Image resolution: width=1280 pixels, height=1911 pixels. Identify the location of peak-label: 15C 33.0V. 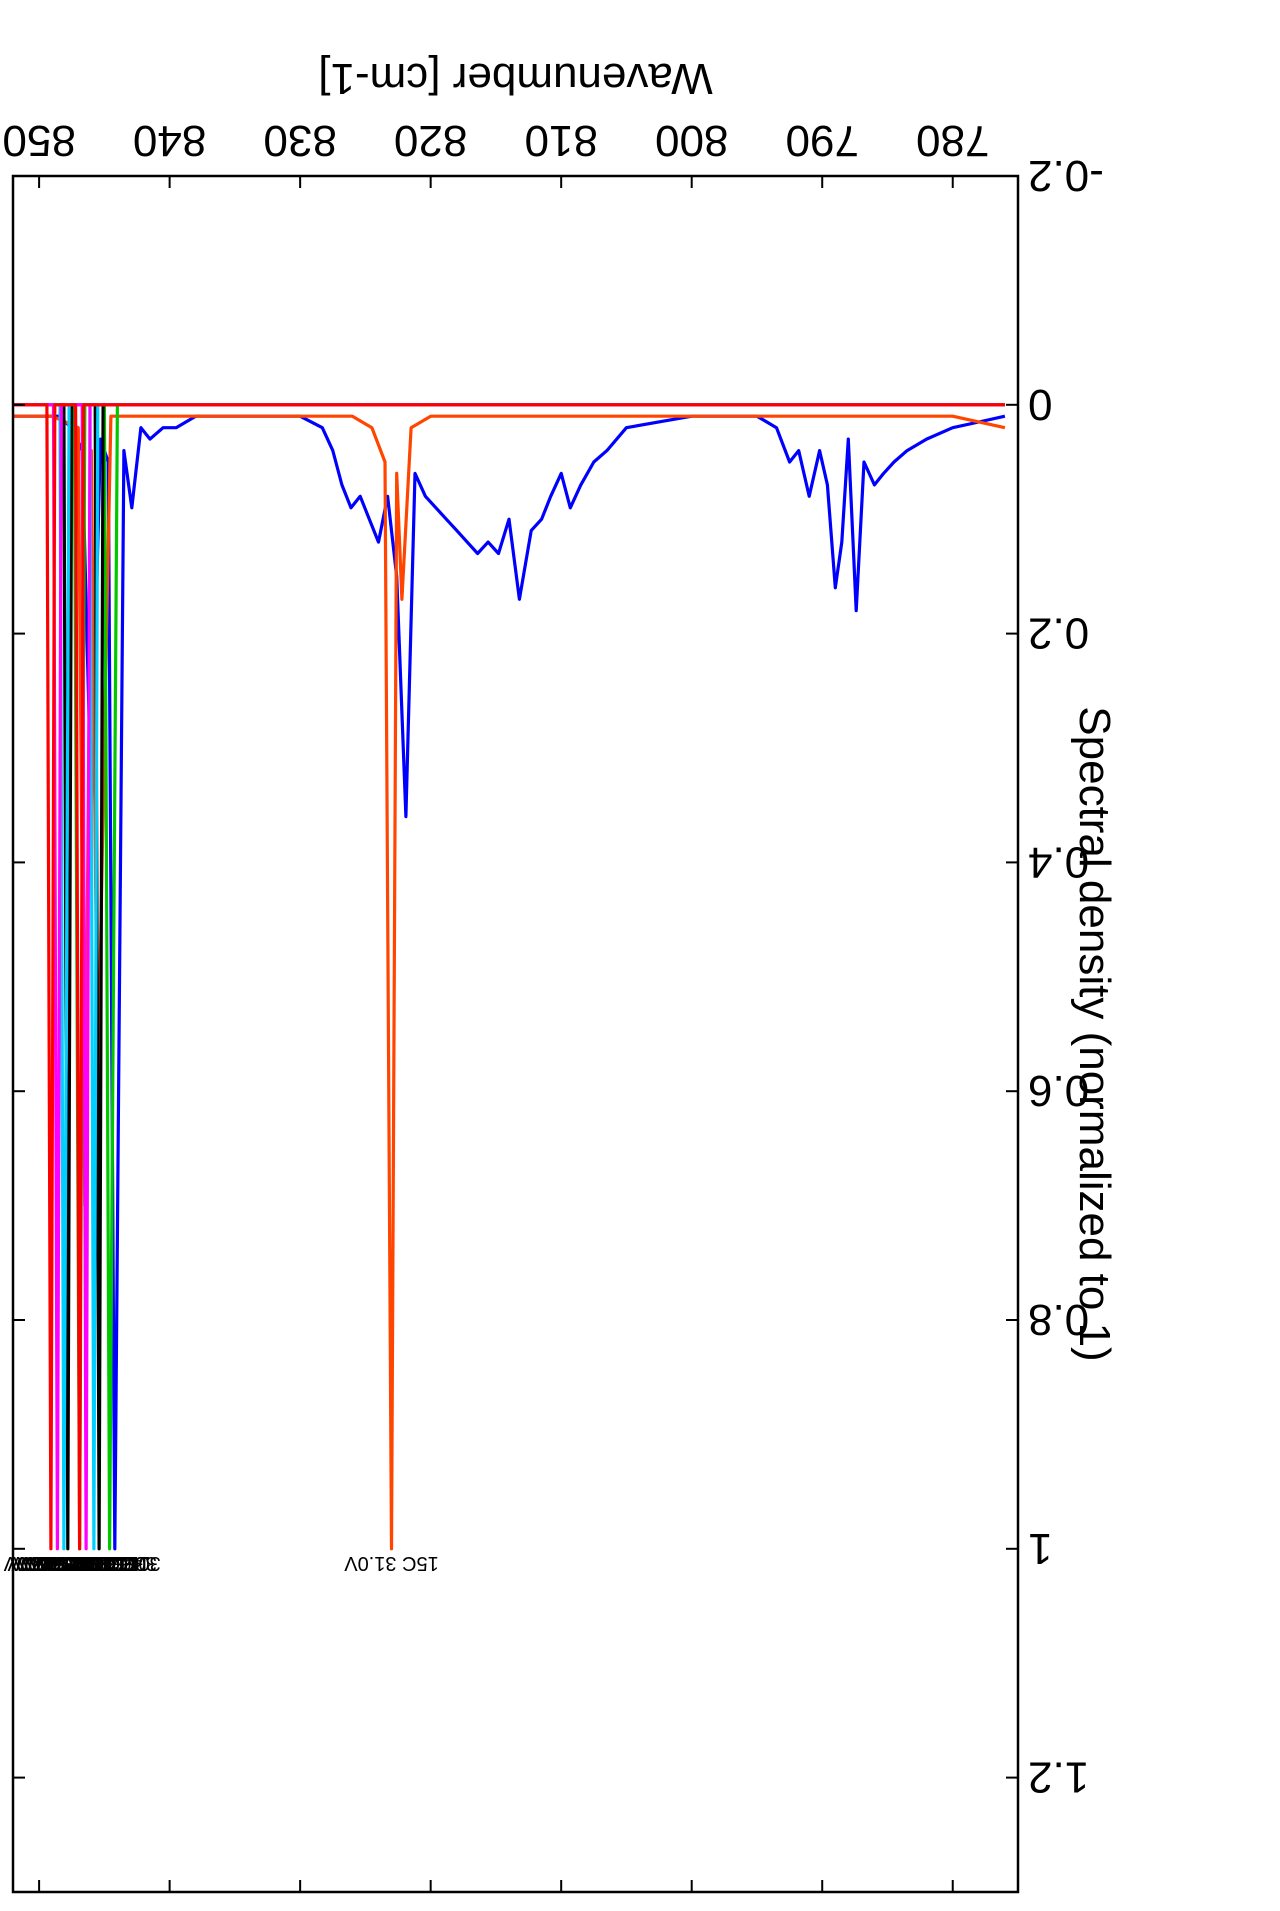
(79, 1563).